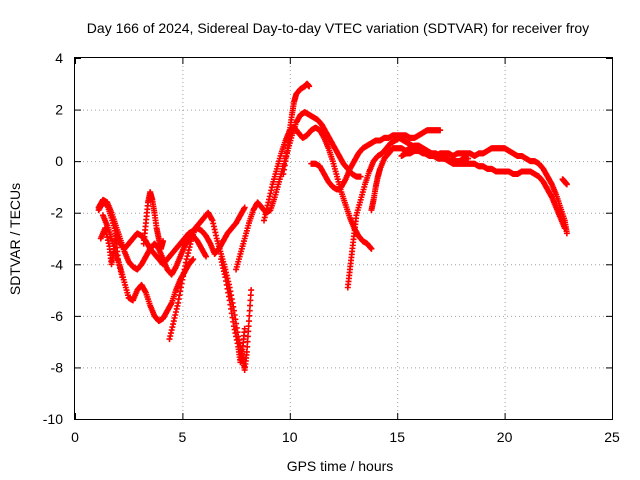  Describe the element at coordinates (59, 110) in the screenshot. I see `y-tick-label: 2` at that location.